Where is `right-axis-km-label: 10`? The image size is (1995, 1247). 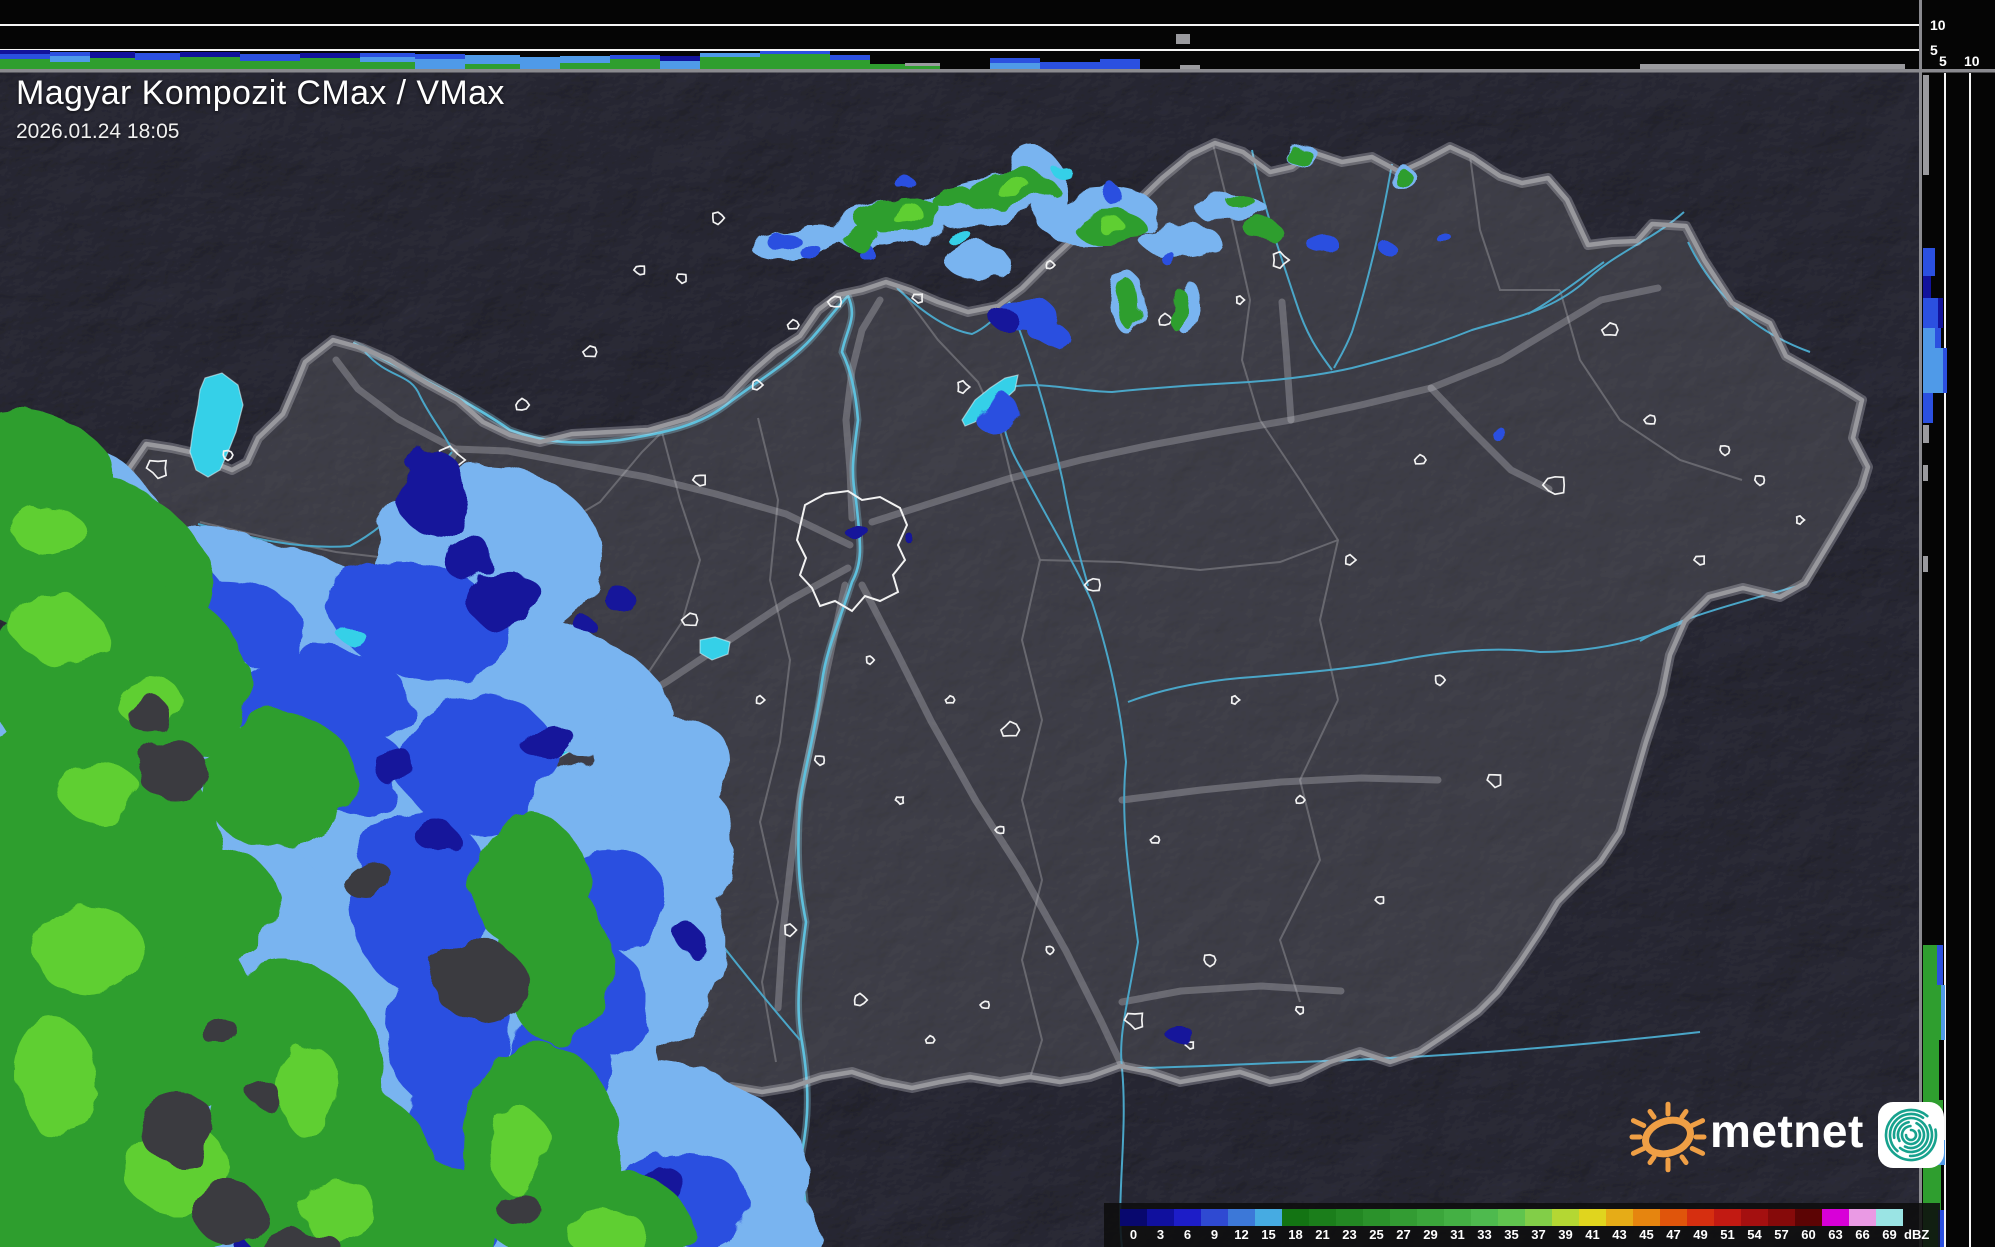 right-axis-km-label: 10 is located at coordinates (1972, 61).